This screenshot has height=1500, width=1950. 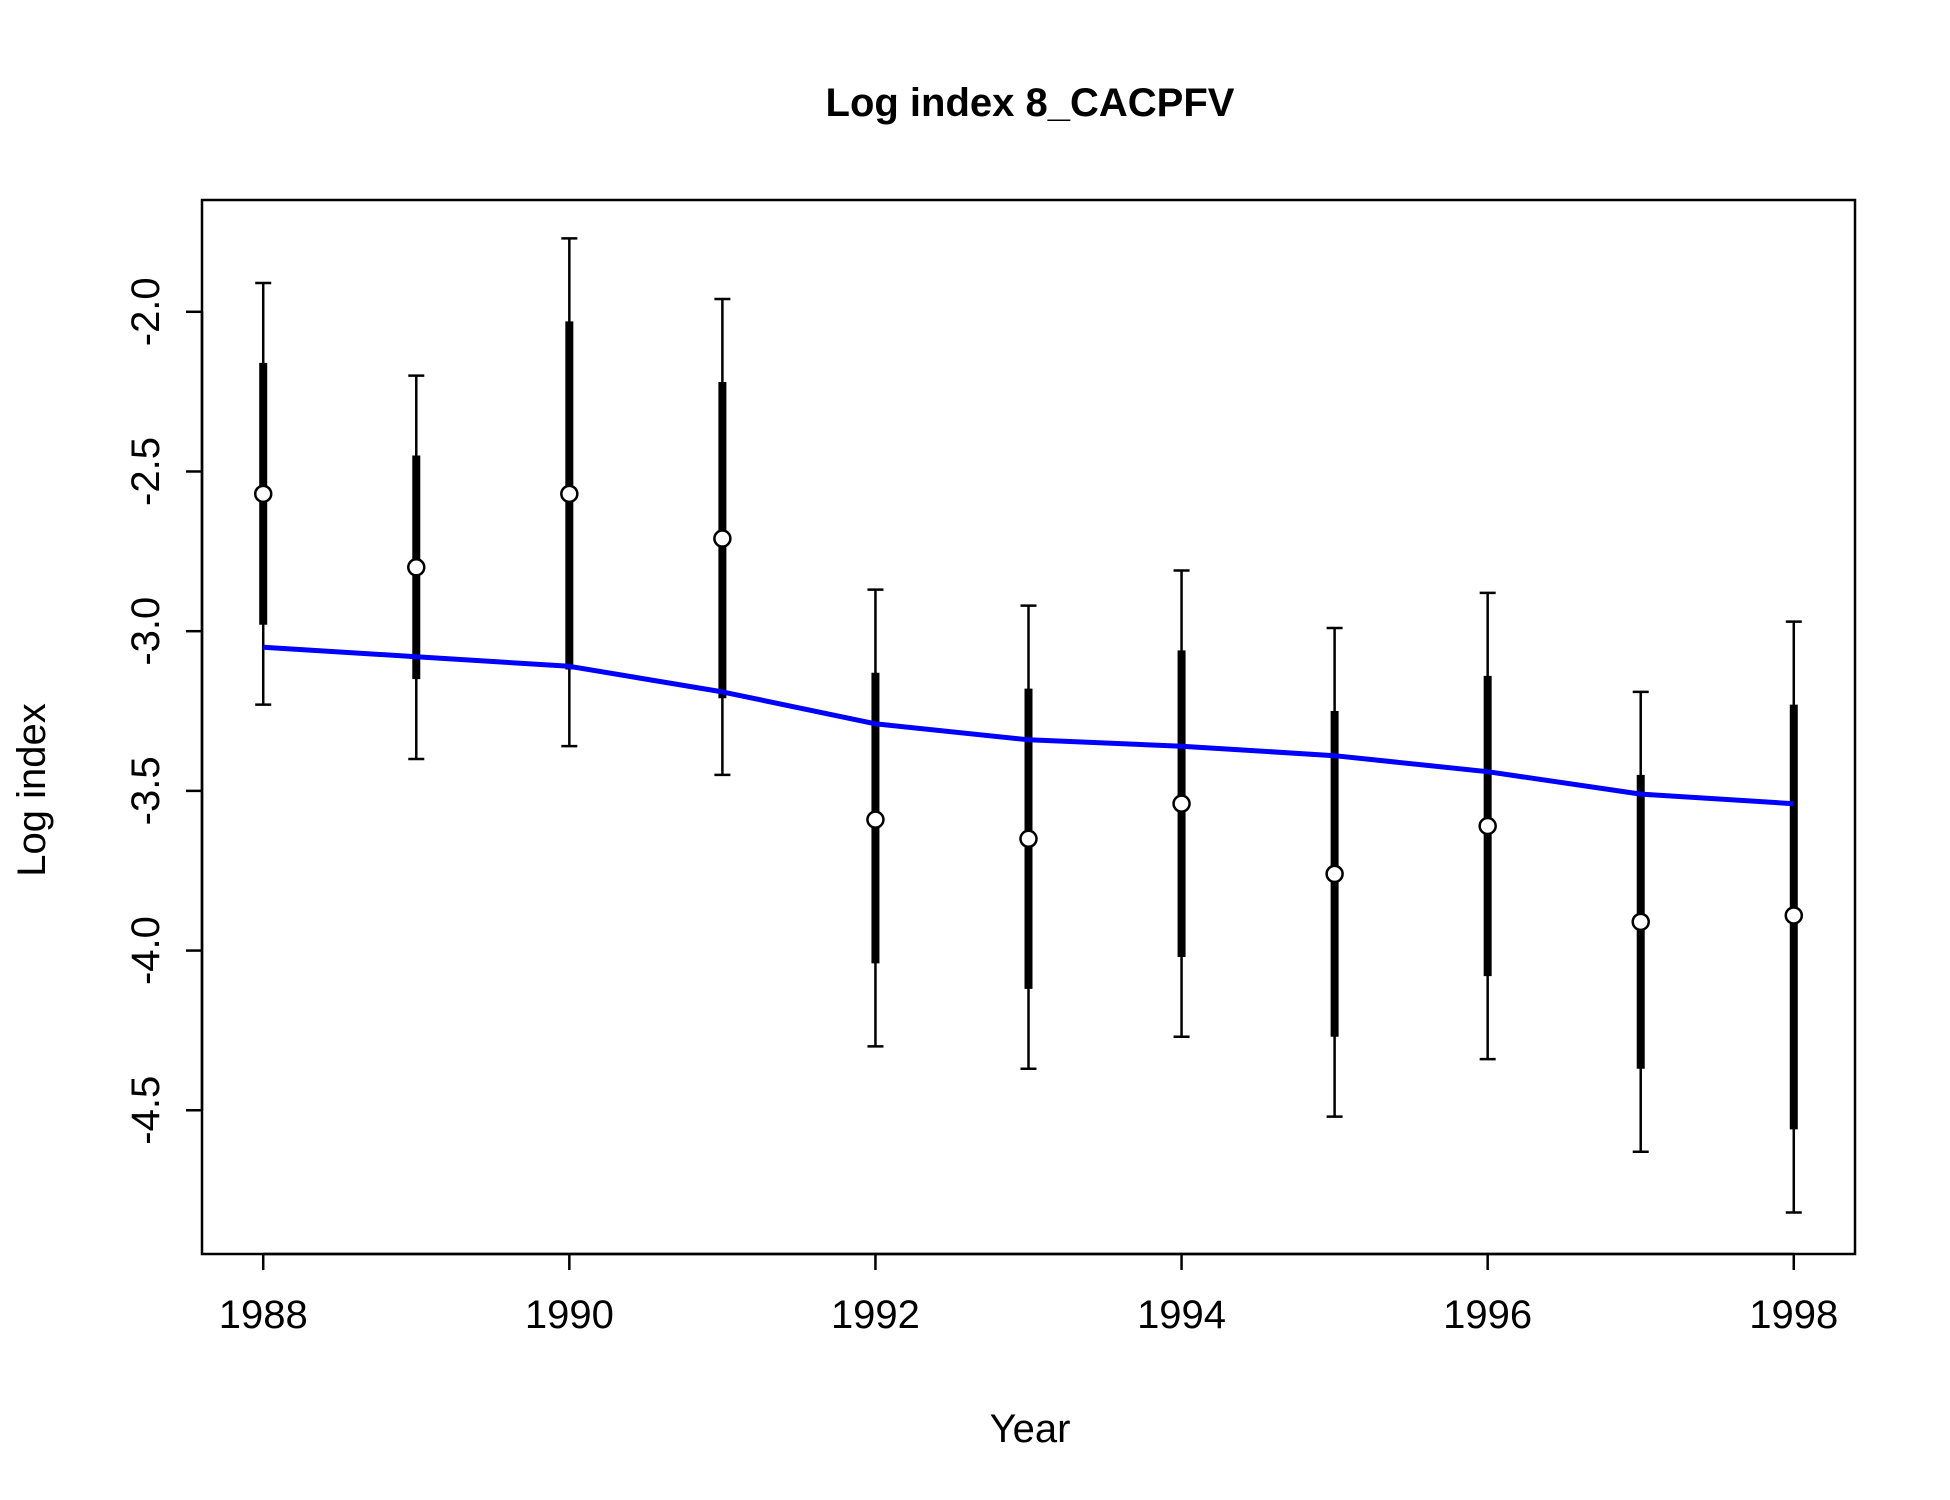 I want to click on x-tick-label: 1992, so click(x=875, y=1315).